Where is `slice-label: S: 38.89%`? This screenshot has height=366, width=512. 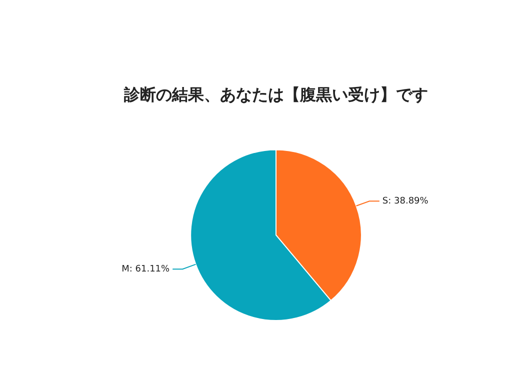
slice-label: S: 38.89% is located at coordinates (405, 201).